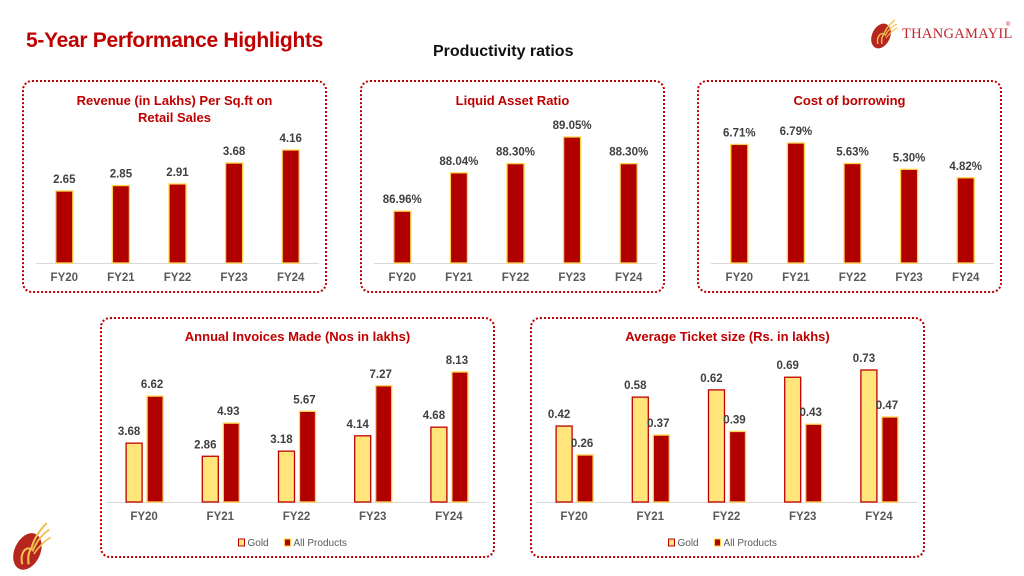  I want to click on data-label: 2.85, so click(121, 175).